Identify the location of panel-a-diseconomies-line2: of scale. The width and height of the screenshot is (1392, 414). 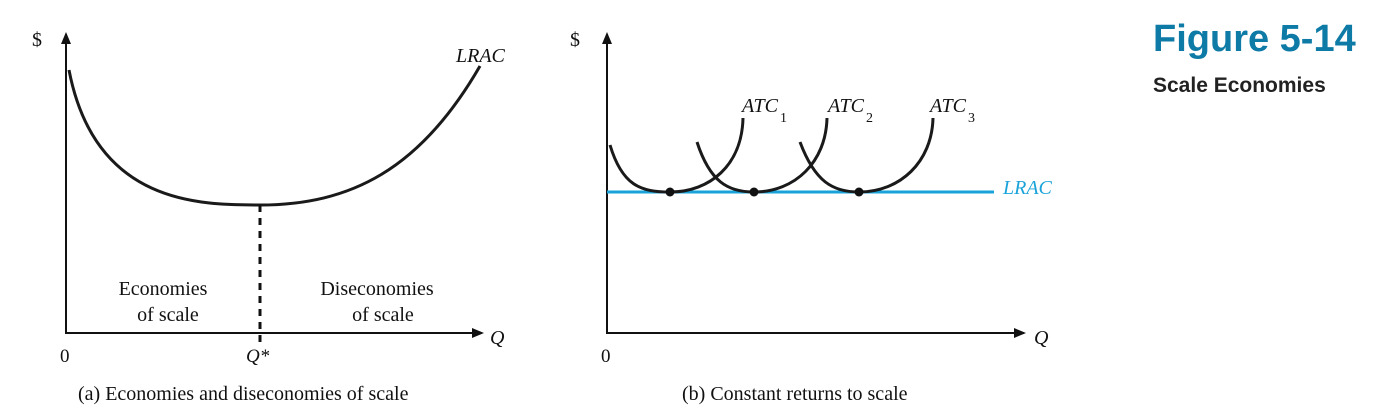
(383, 315).